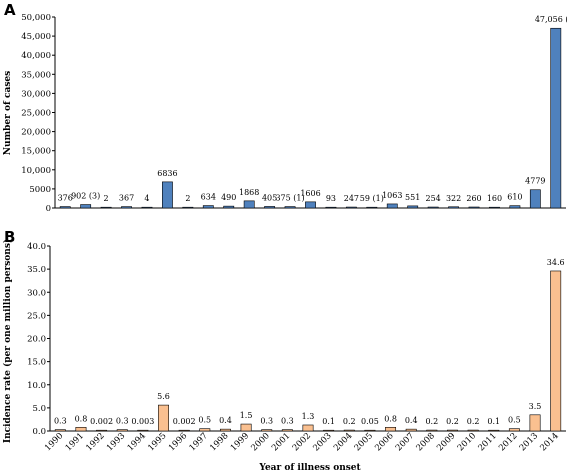 This screenshot has width=567, height=475. What do you see at coordinates (473, 198) in the screenshot?
I see `data-label-2010: 260` at bounding box center [473, 198].